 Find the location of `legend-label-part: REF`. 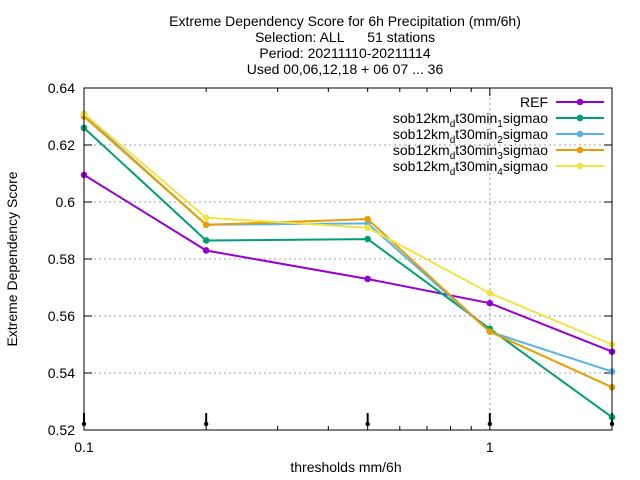

legend-label-part: REF is located at coordinates (534, 102).